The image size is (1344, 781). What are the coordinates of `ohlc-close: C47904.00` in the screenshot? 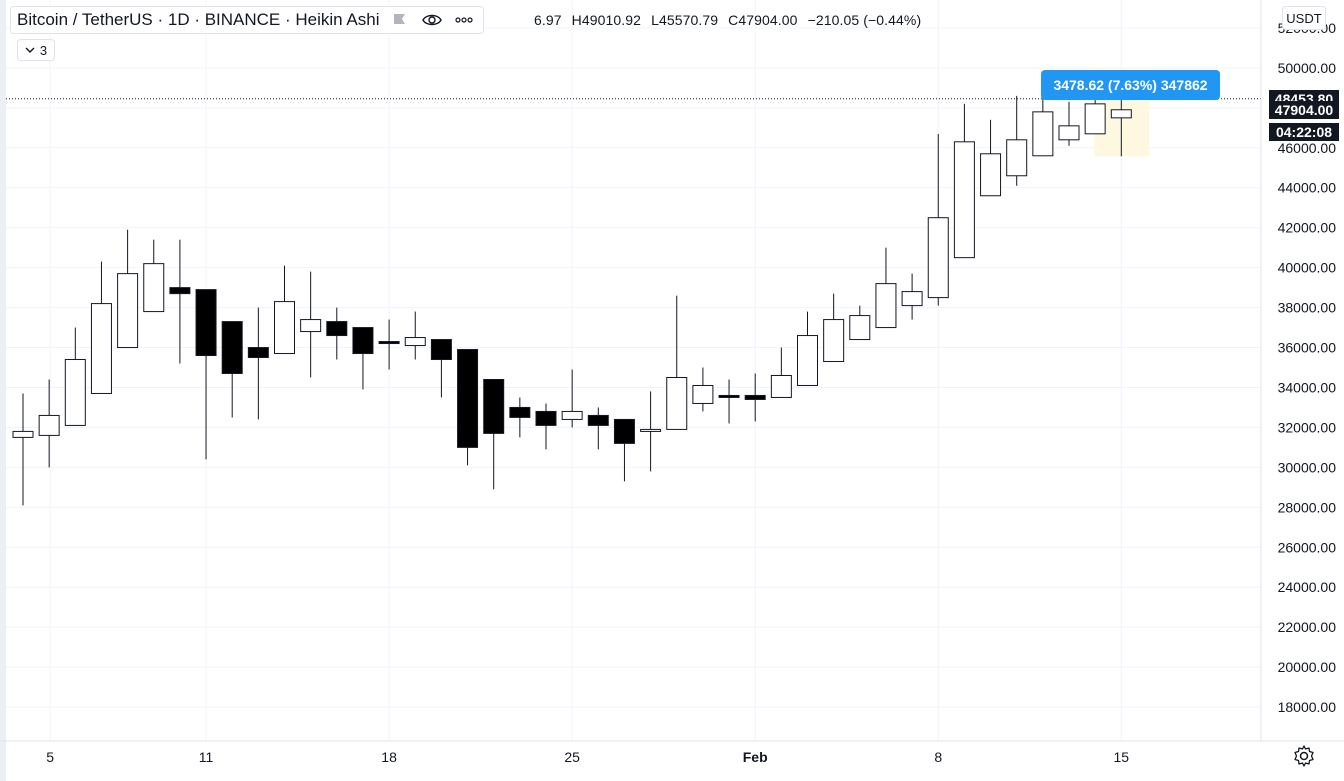 It's located at (763, 20).